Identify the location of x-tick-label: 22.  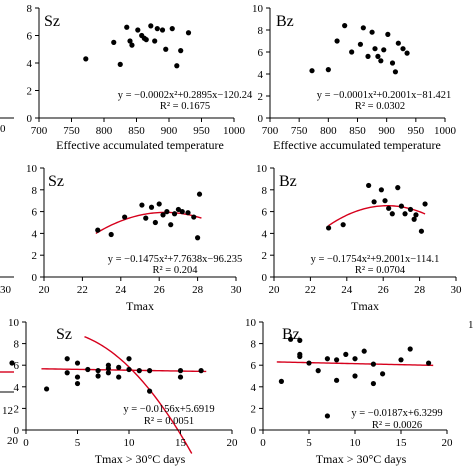
(82, 290).